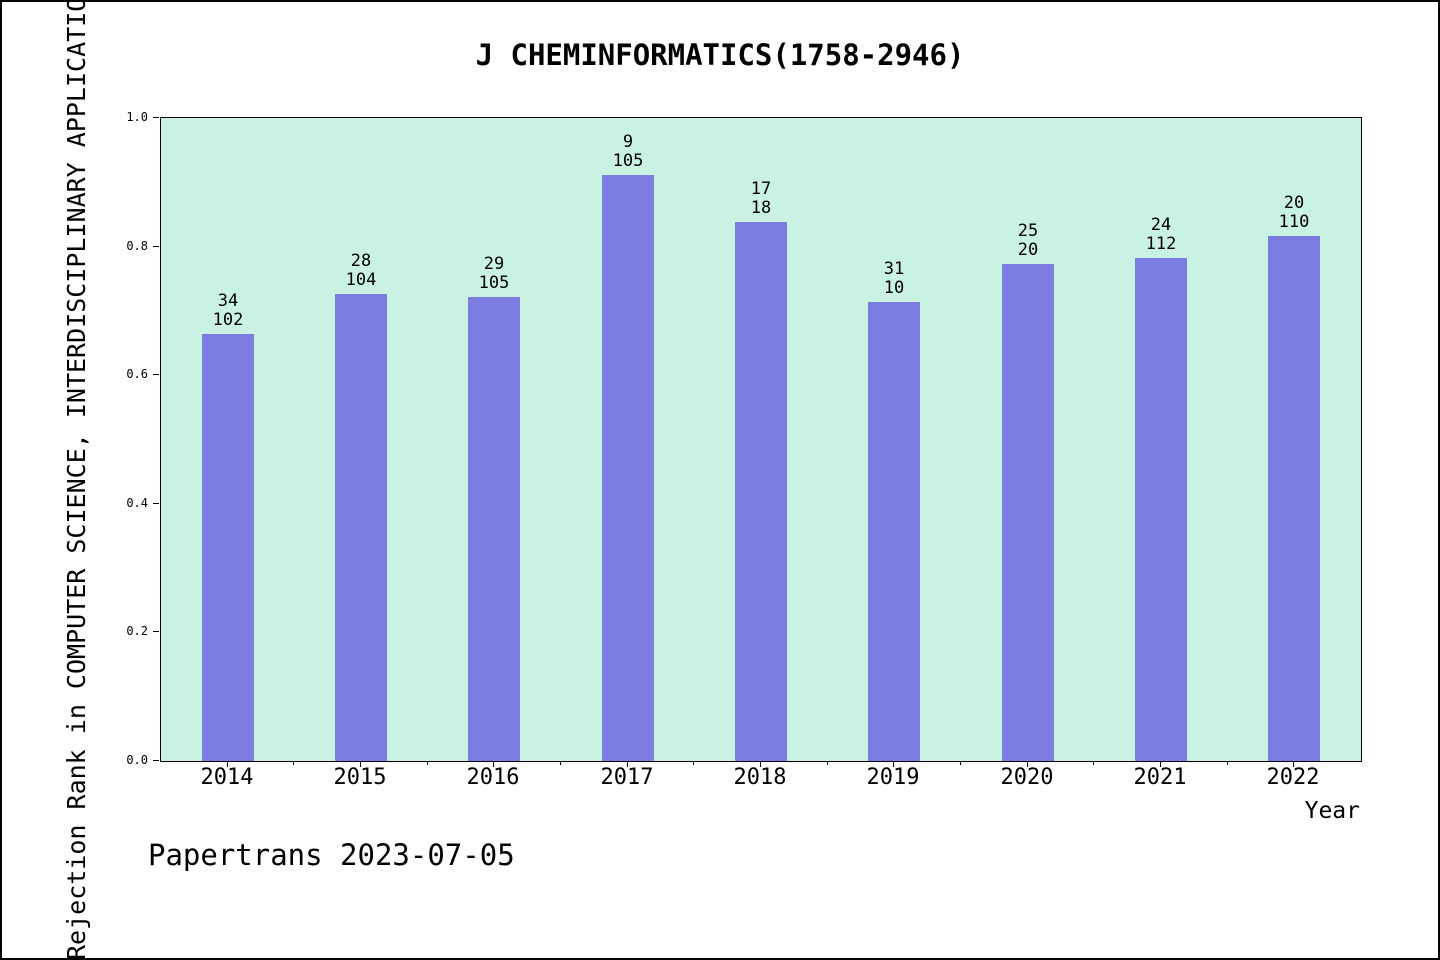 Image resolution: width=1440 pixels, height=960 pixels. What do you see at coordinates (761, 189) in the screenshot?
I see `bar-rank-label: 17` at bounding box center [761, 189].